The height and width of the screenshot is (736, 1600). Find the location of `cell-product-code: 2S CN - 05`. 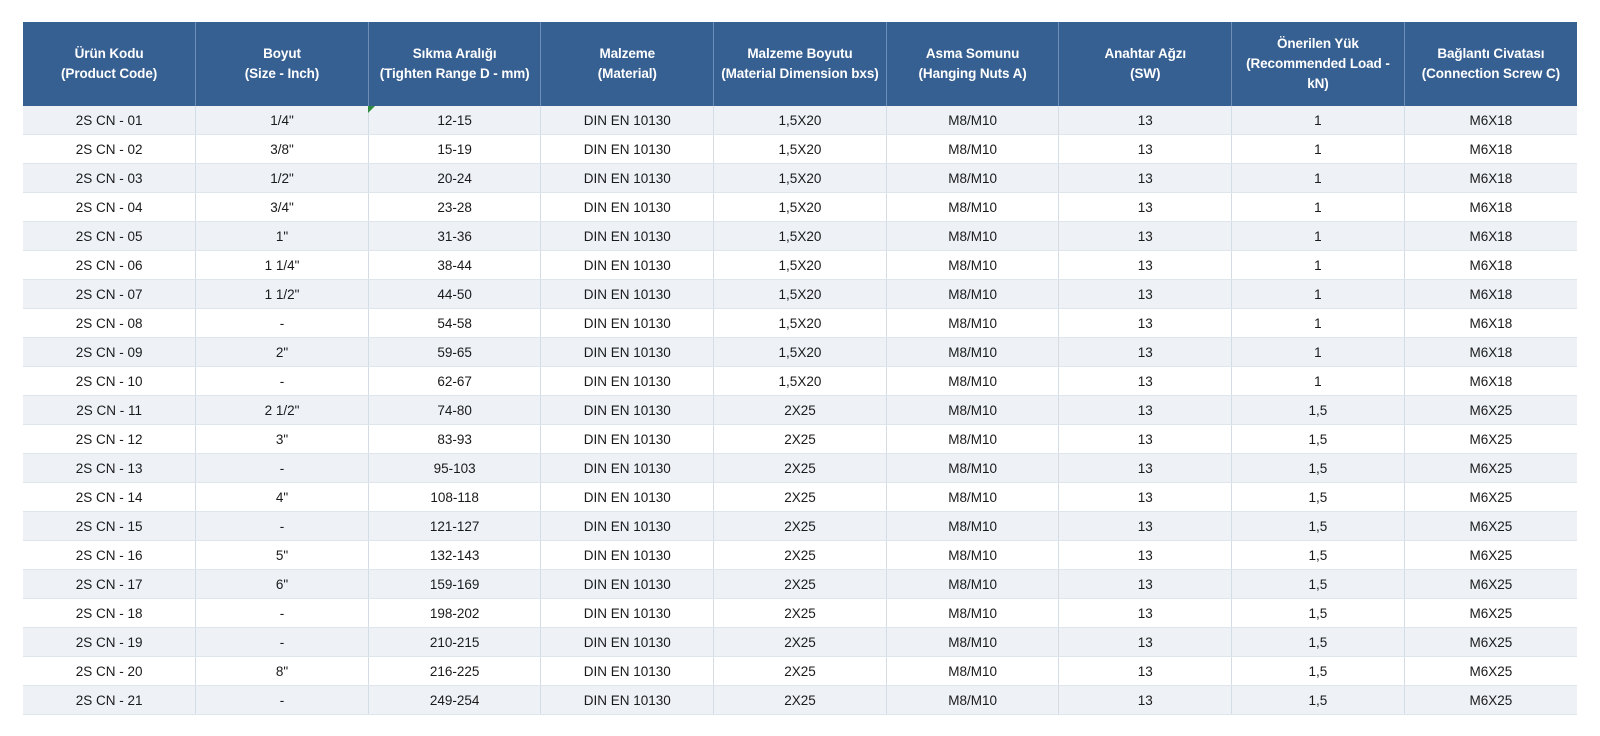

cell-product-code: 2S CN - 05 is located at coordinates (110, 236).